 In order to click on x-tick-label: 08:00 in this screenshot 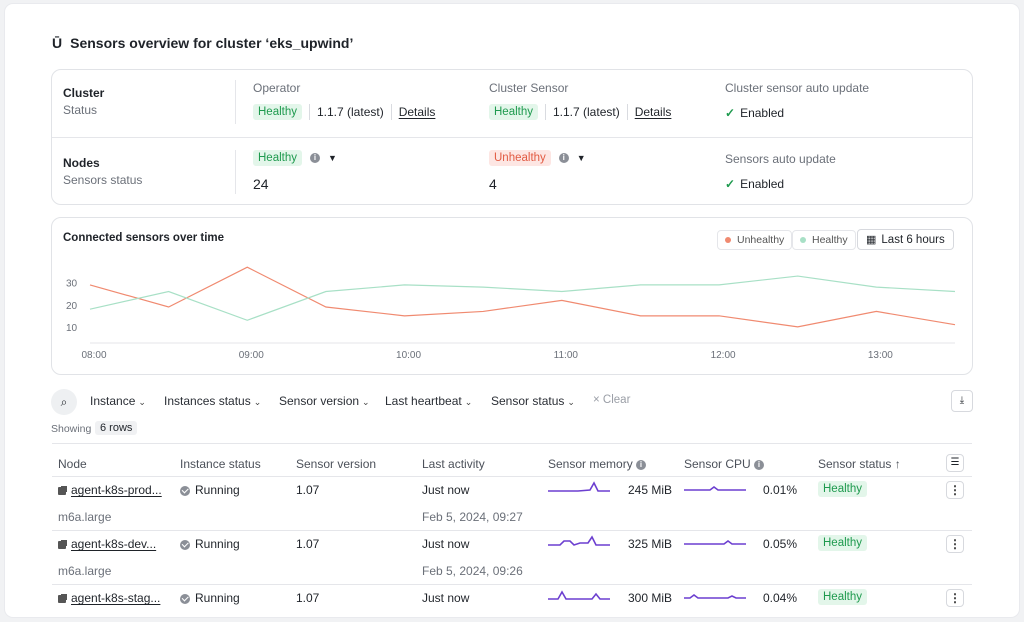, I will do `click(93, 355)`.